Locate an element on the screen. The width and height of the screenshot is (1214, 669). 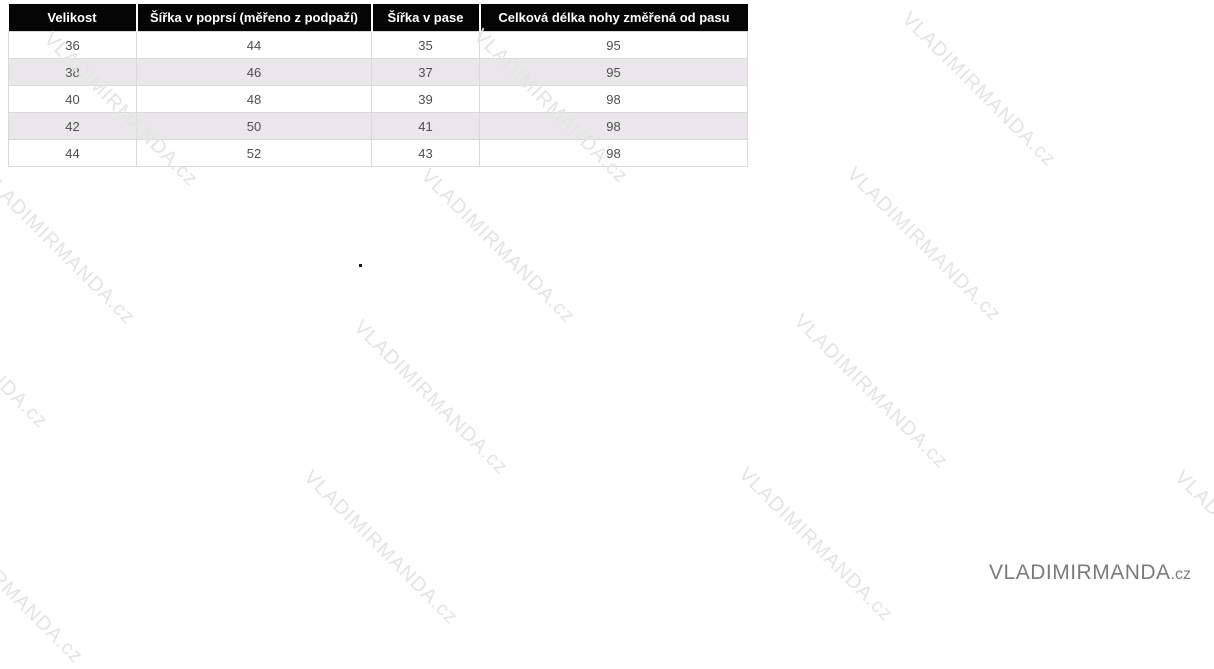
header-sirka-pase: Šířka v pase is located at coordinates (426, 18).